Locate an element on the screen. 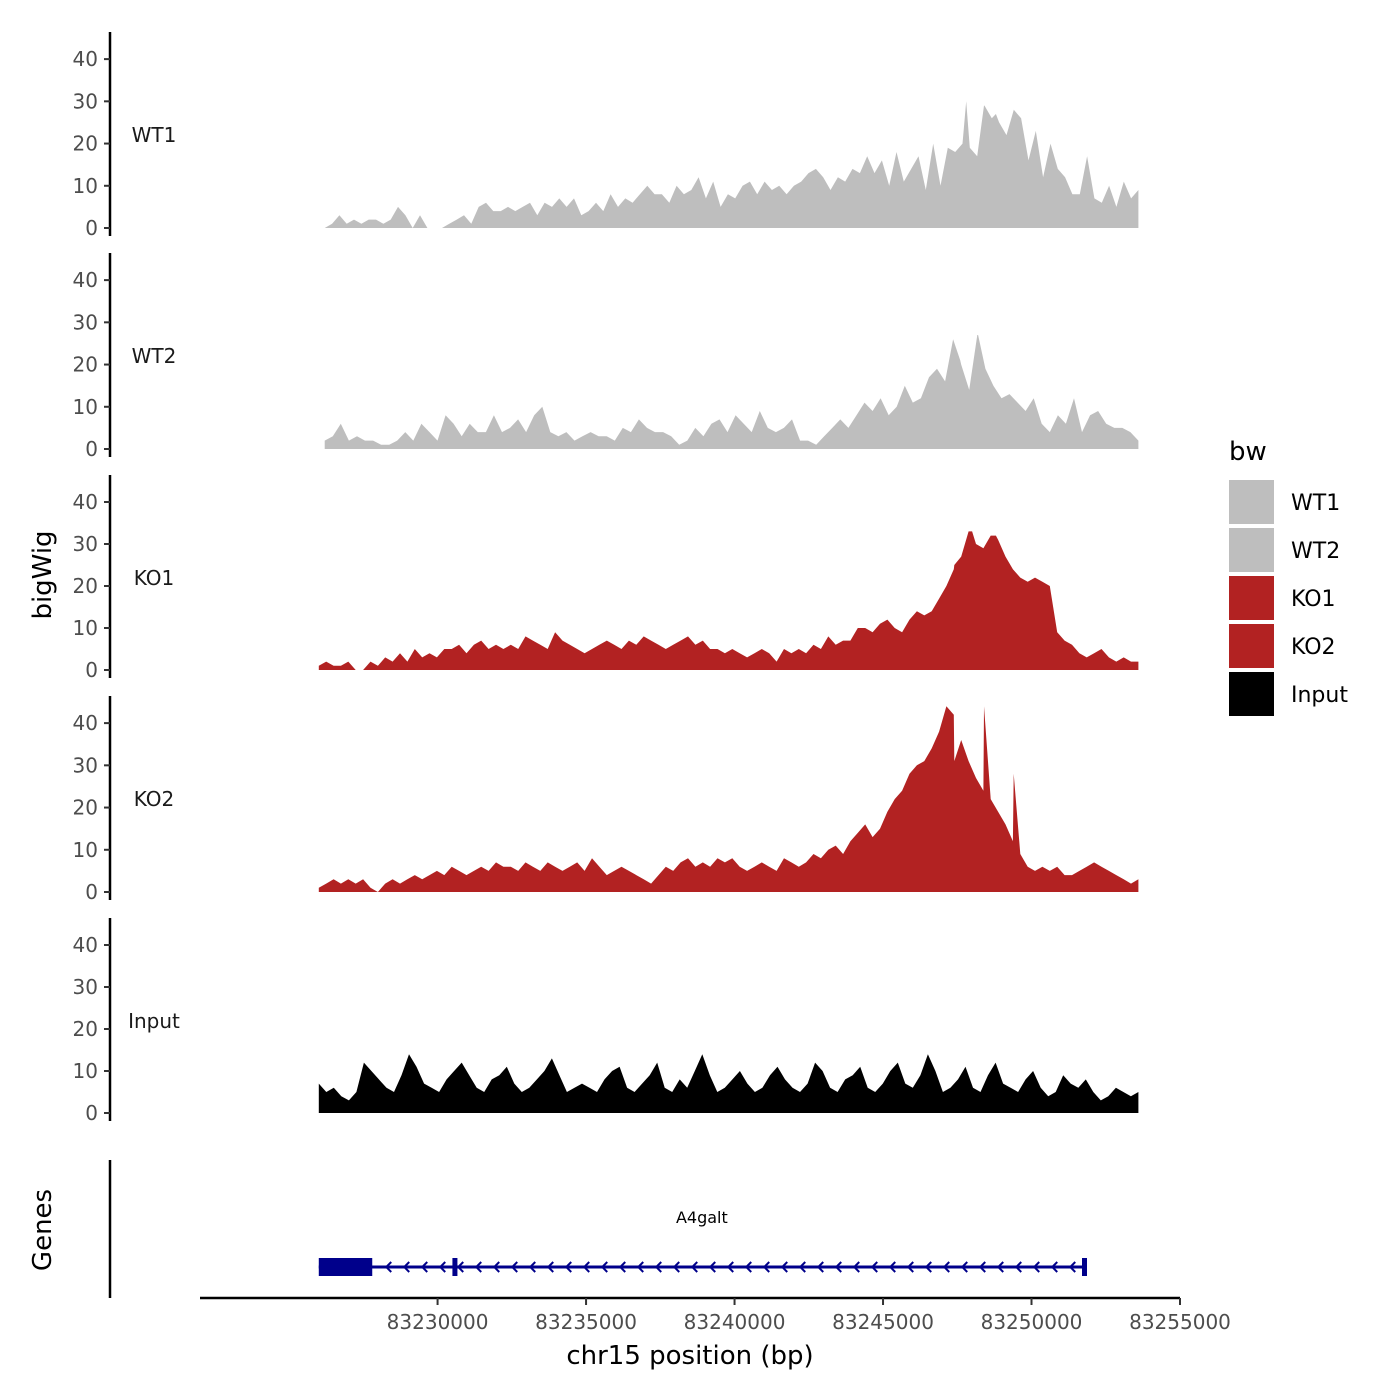  track-ko2: 0 10 20 30 40 KO2 is located at coordinates (606, 800).